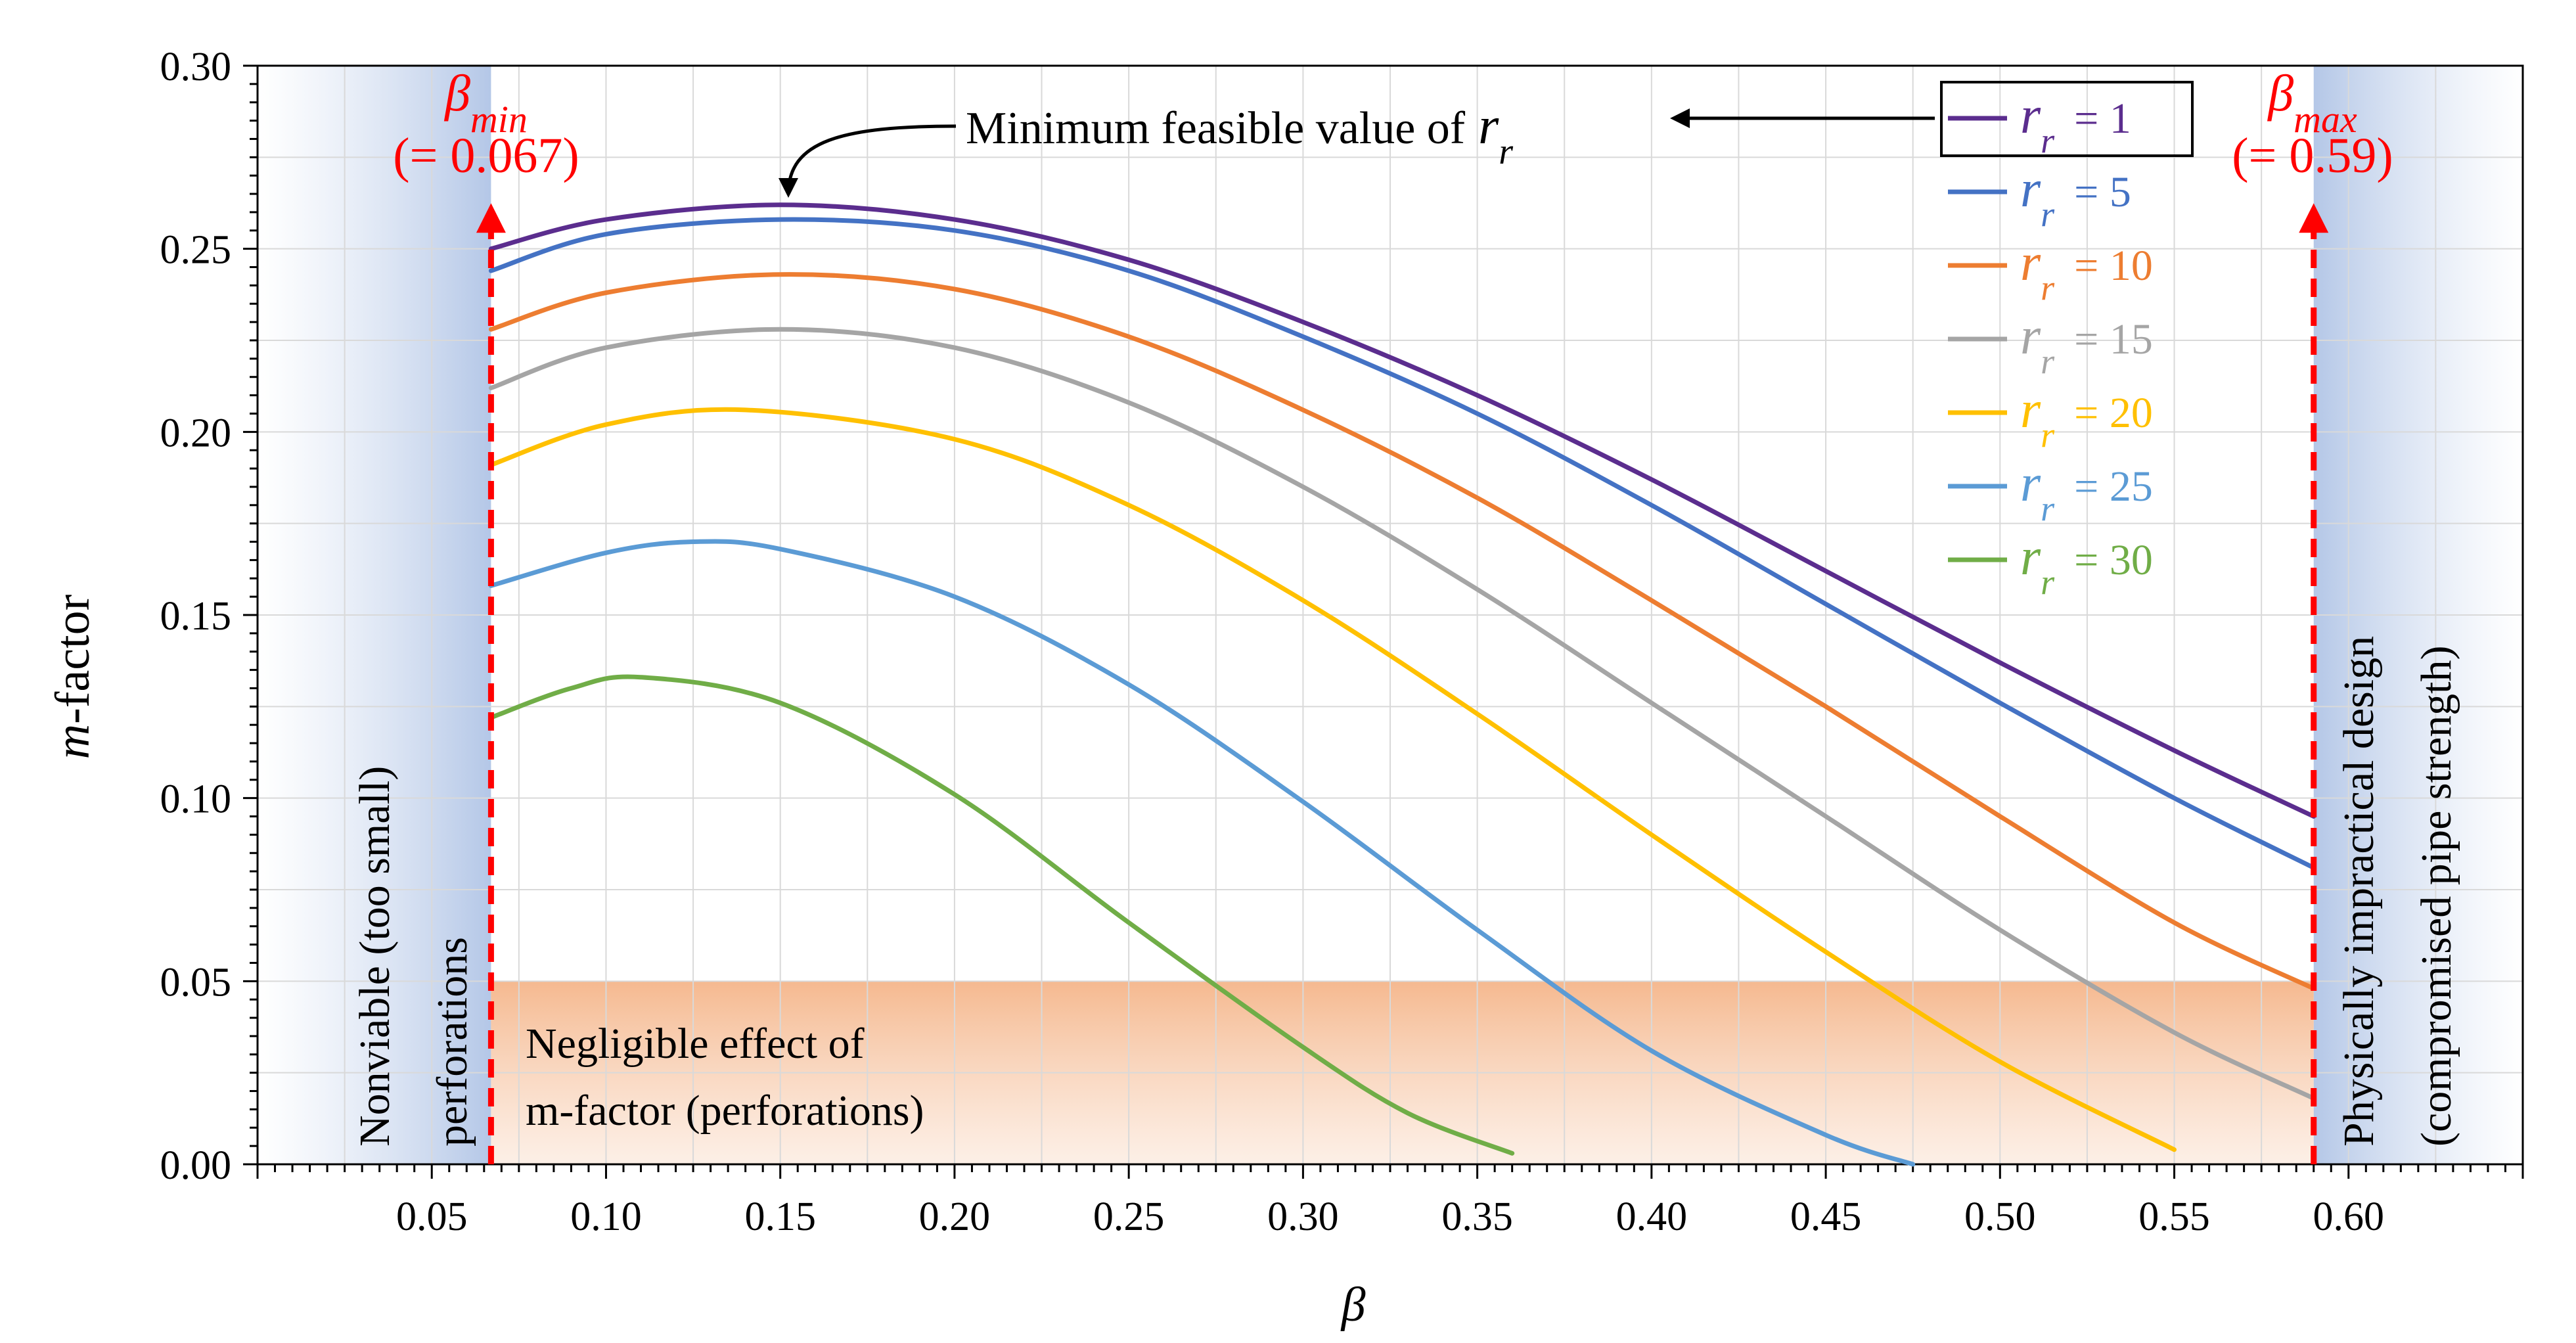 The height and width of the screenshot is (1343, 2576). I want to click on y-axis-label-var: m, so click(73, 741).